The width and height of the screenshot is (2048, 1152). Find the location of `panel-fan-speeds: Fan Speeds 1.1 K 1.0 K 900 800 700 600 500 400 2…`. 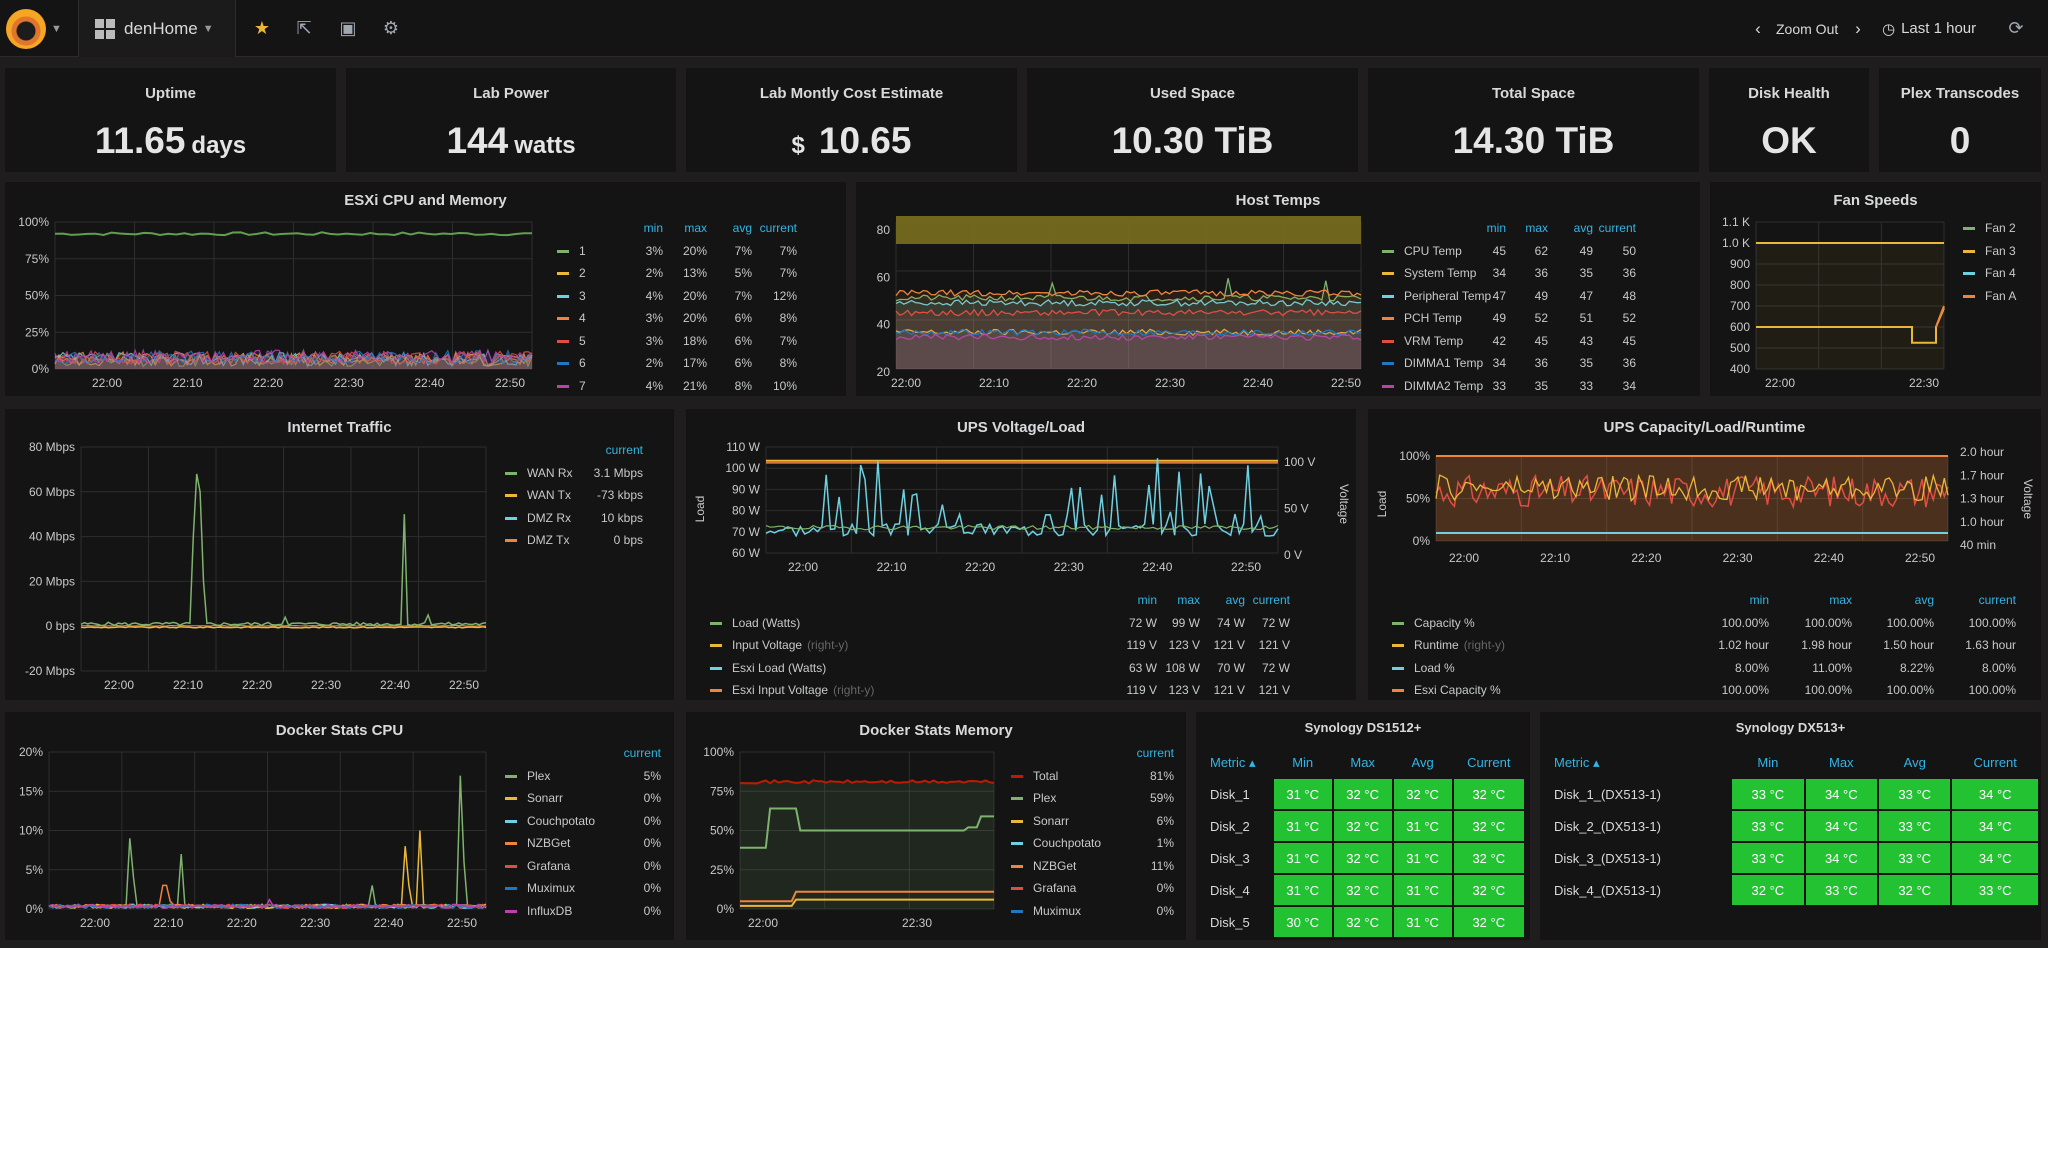

panel-fan-speeds: Fan Speeds 1.1 K 1.0 K 900 800 700 600 500 400 2… is located at coordinates (1875, 289).